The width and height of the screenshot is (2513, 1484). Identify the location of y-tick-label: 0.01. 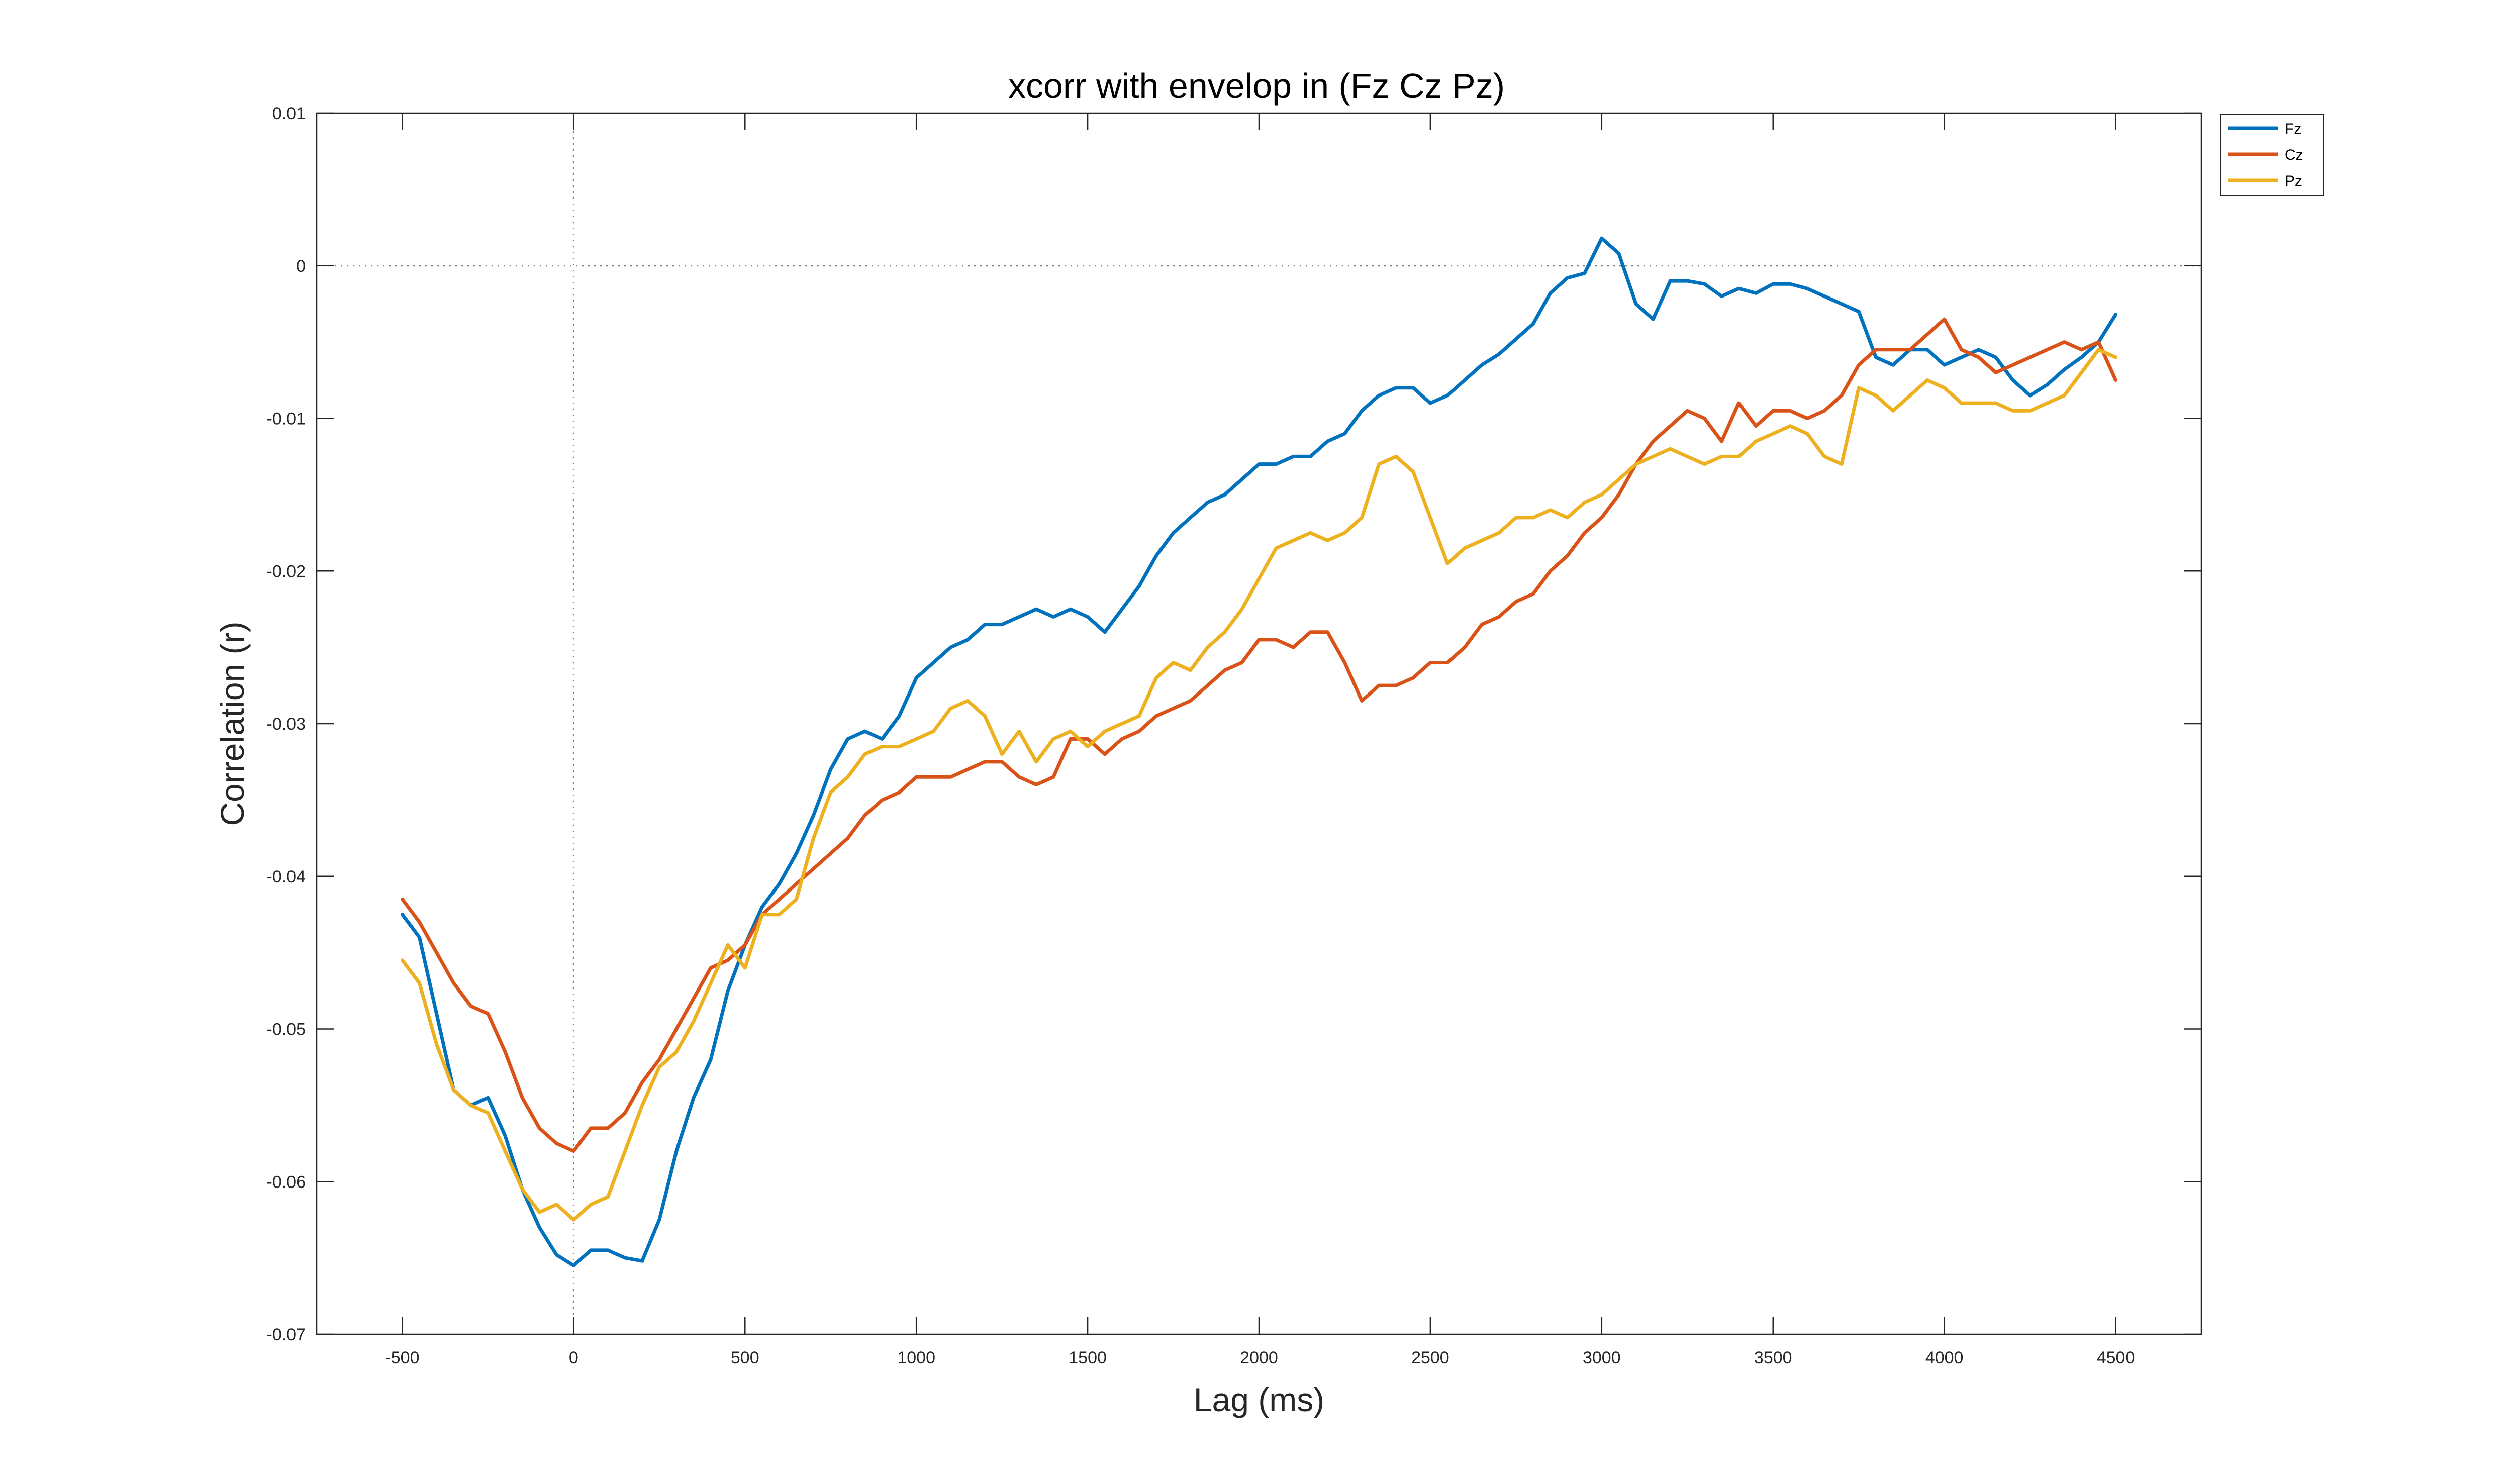
(289, 113).